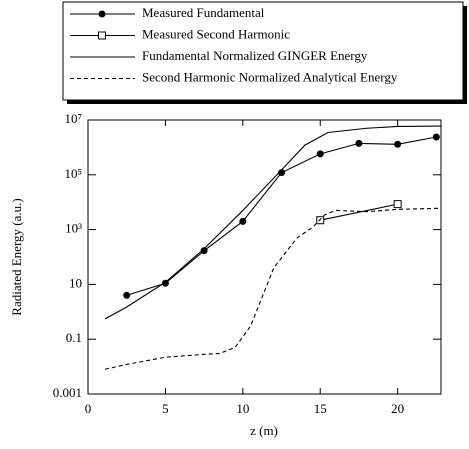  I want to click on y-tick-label: 10⁵, so click(73, 173).